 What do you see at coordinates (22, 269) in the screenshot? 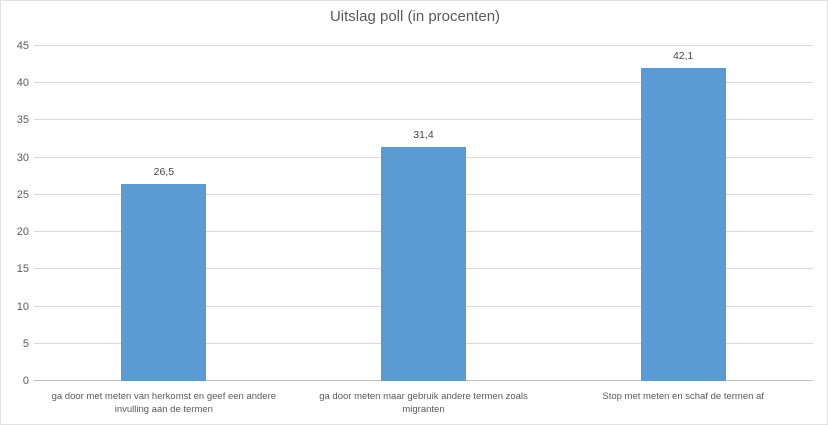
I see `y-tick-label-15: 15` at bounding box center [22, 269].